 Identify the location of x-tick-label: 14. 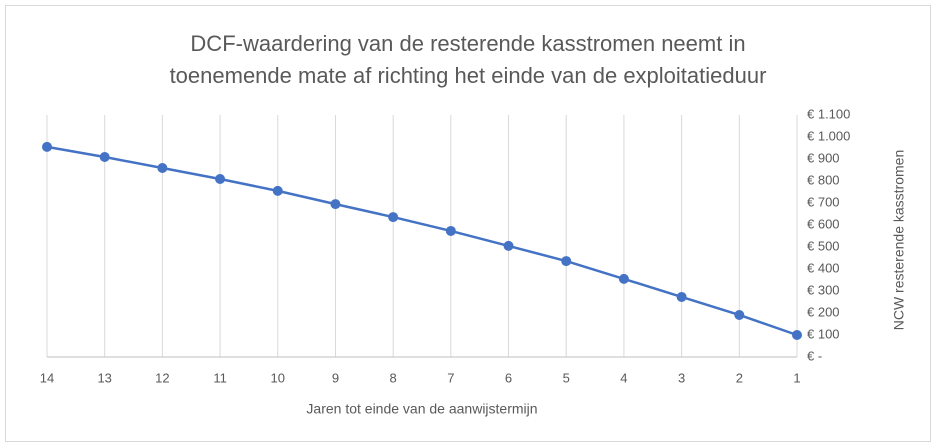
(47, 377).